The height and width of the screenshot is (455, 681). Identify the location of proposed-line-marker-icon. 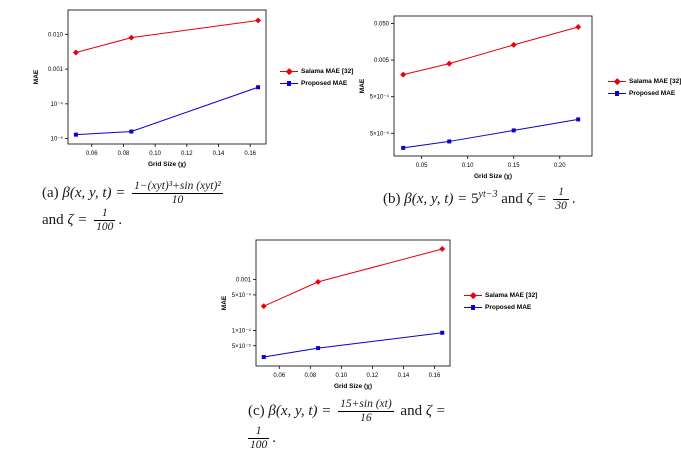
(289, 83).